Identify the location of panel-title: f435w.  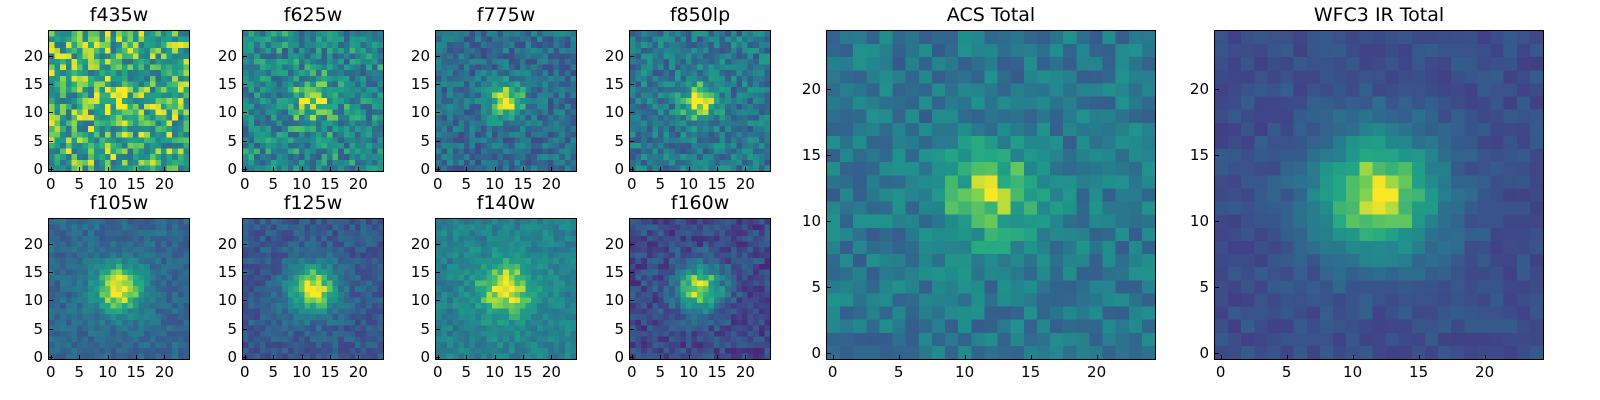
(119, 15).